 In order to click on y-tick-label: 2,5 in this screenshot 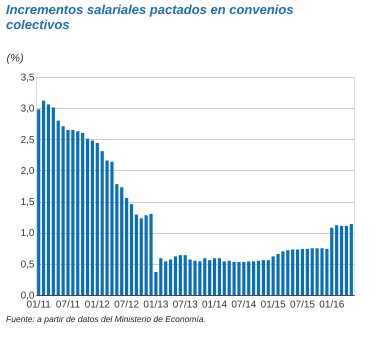, I will do `click(27, 140)`.